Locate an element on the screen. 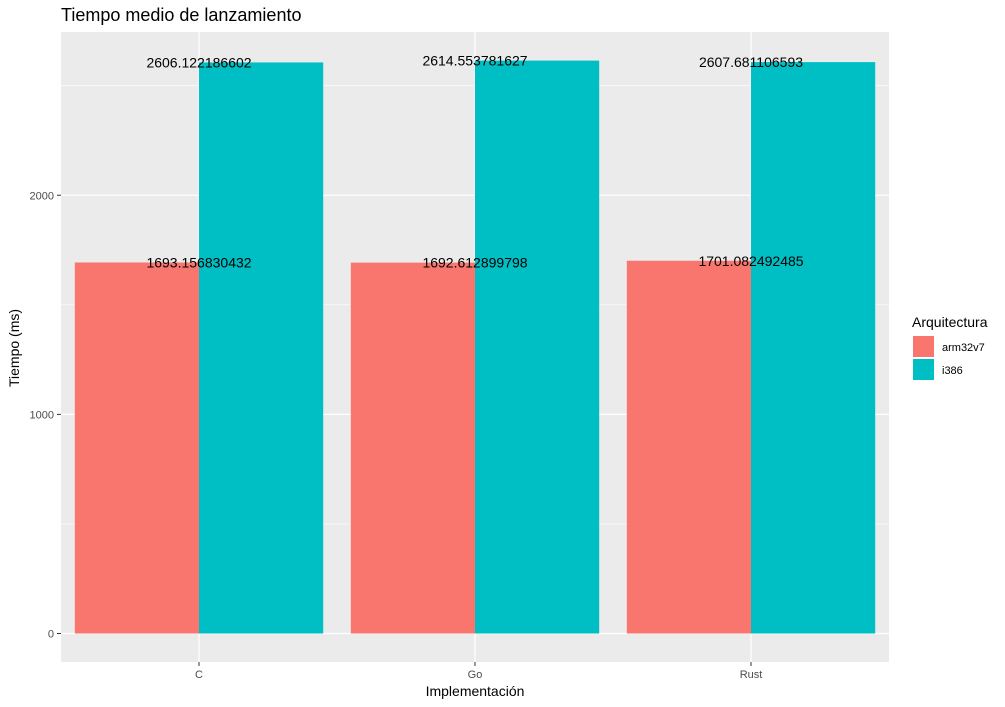  data-label: 1701.082492485 is located at coordinates (750, 261).